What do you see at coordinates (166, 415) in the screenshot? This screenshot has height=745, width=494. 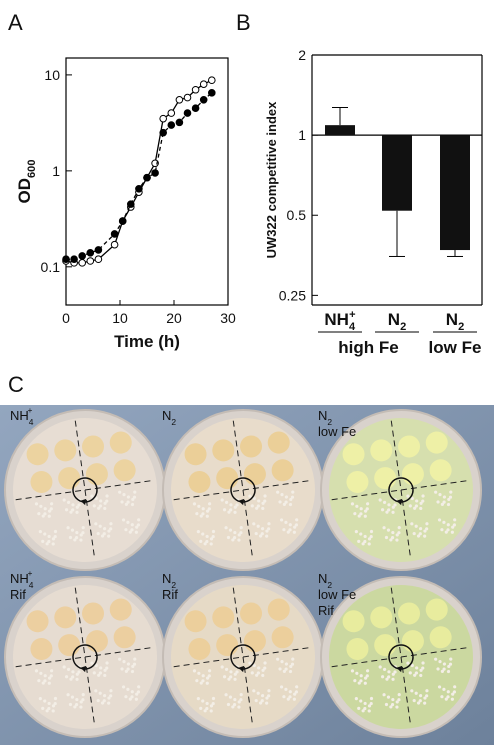 I see `formula-text: N` at bounding box center [166, 415].